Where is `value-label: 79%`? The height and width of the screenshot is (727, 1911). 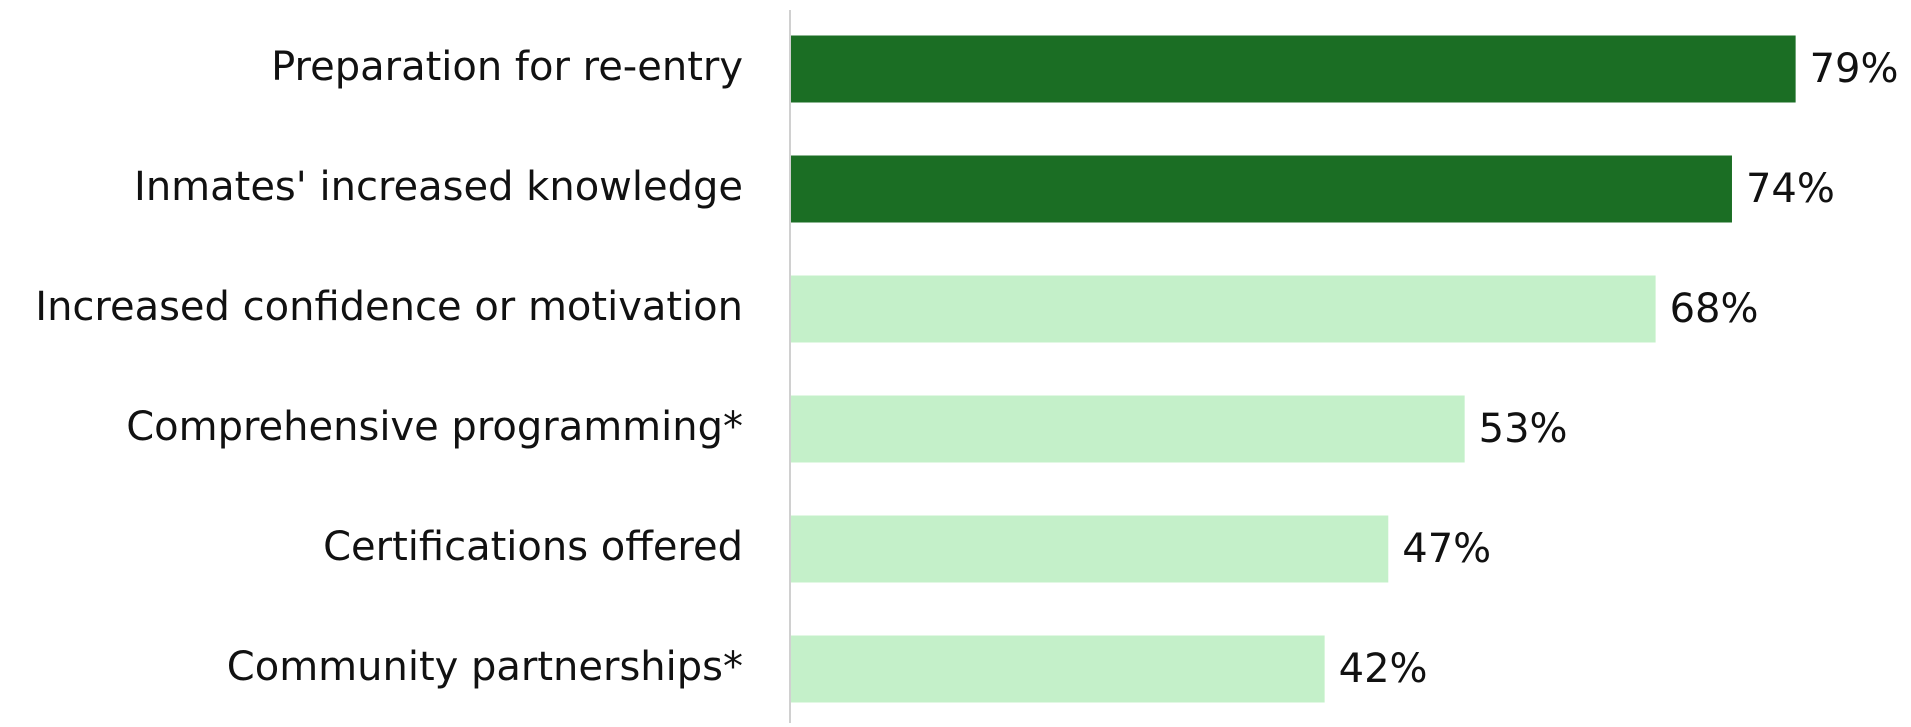 value-label: 79% is located at coordinates (1854, 69).